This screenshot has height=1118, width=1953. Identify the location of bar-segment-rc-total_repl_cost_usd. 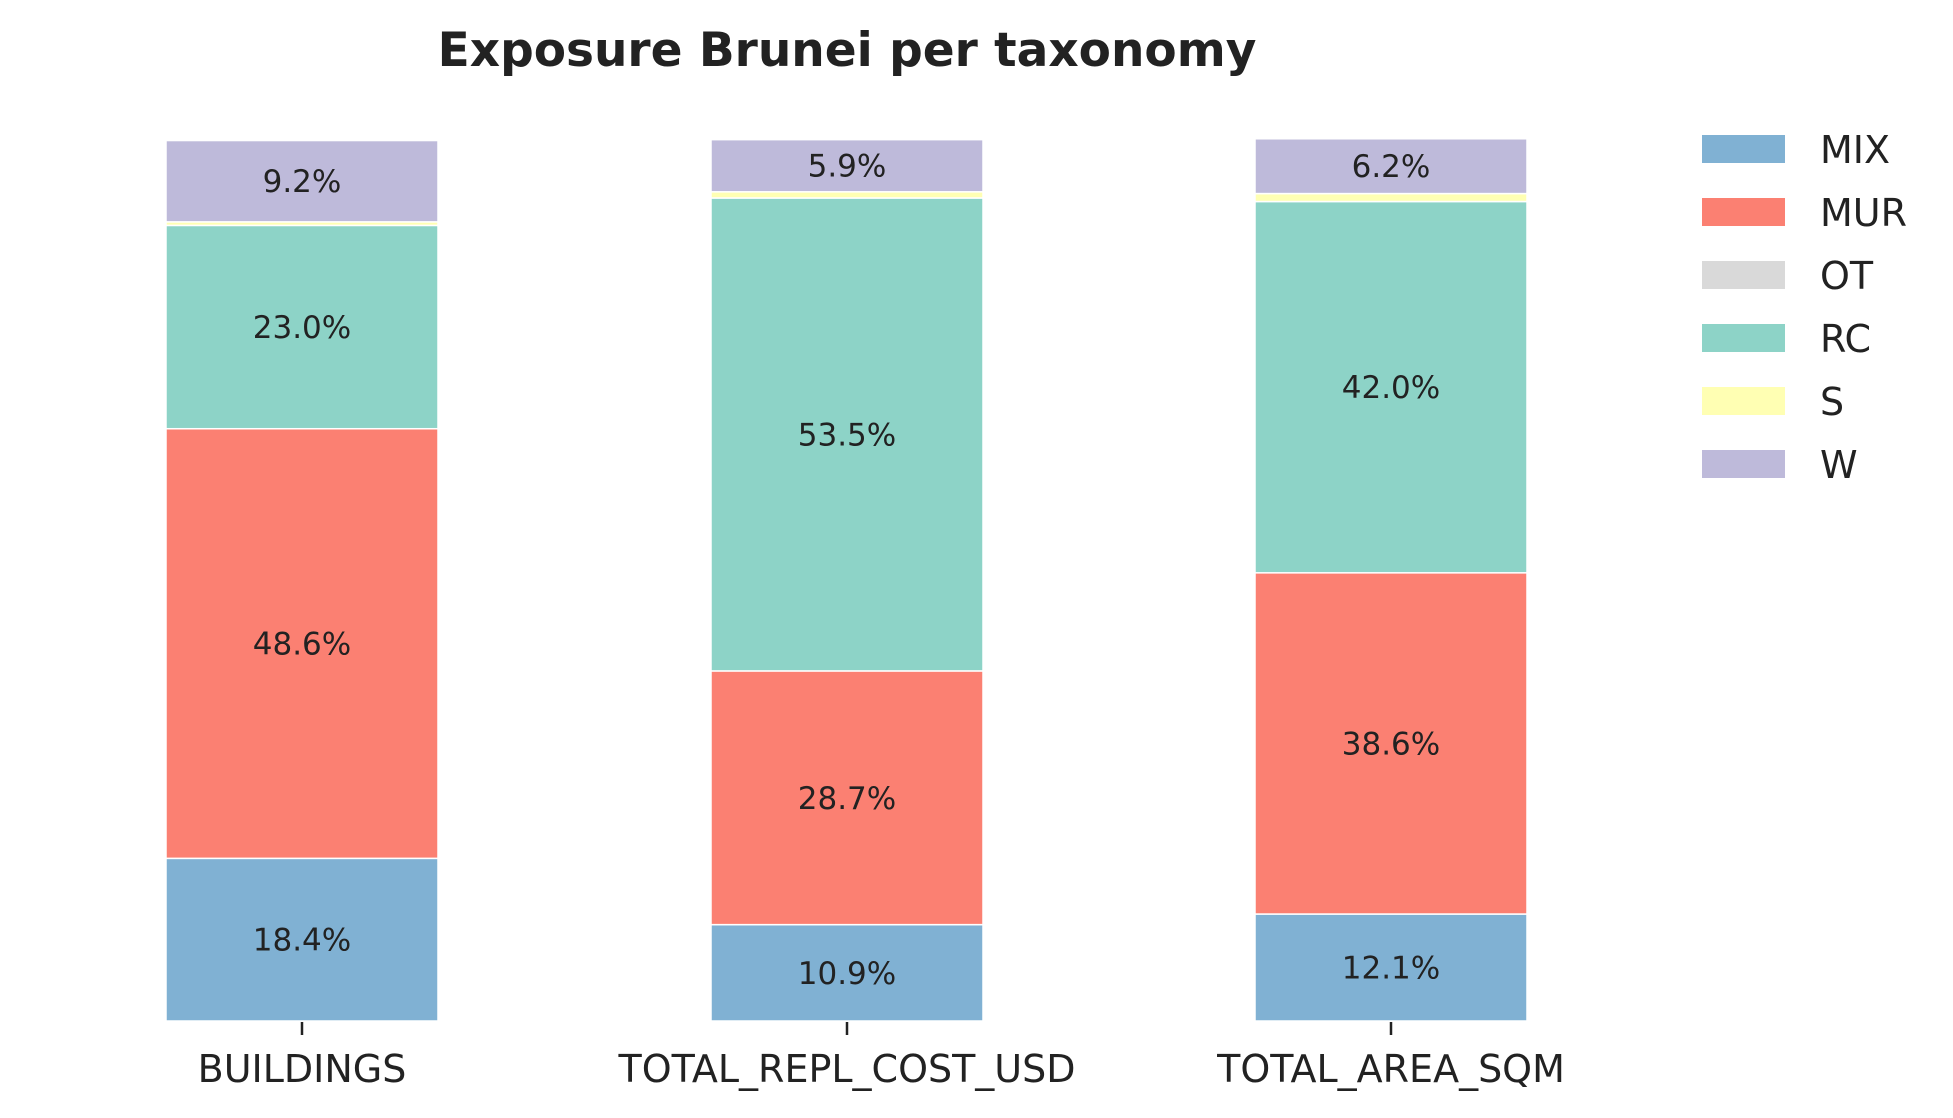
(847, 434).